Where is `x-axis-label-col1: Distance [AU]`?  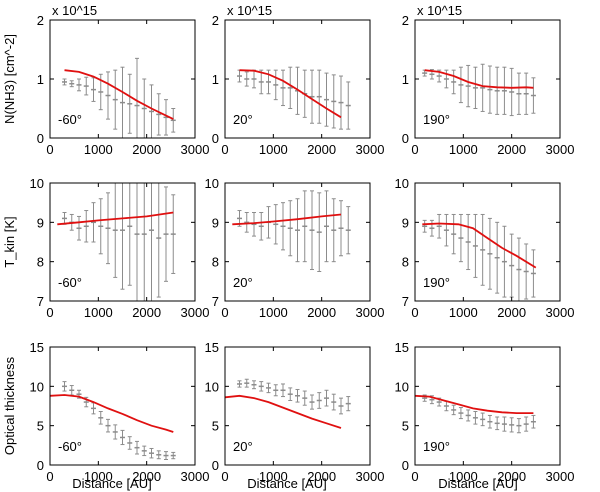
x-axis-label-col1: Distance [AU] is located at coordinates (111, 483).